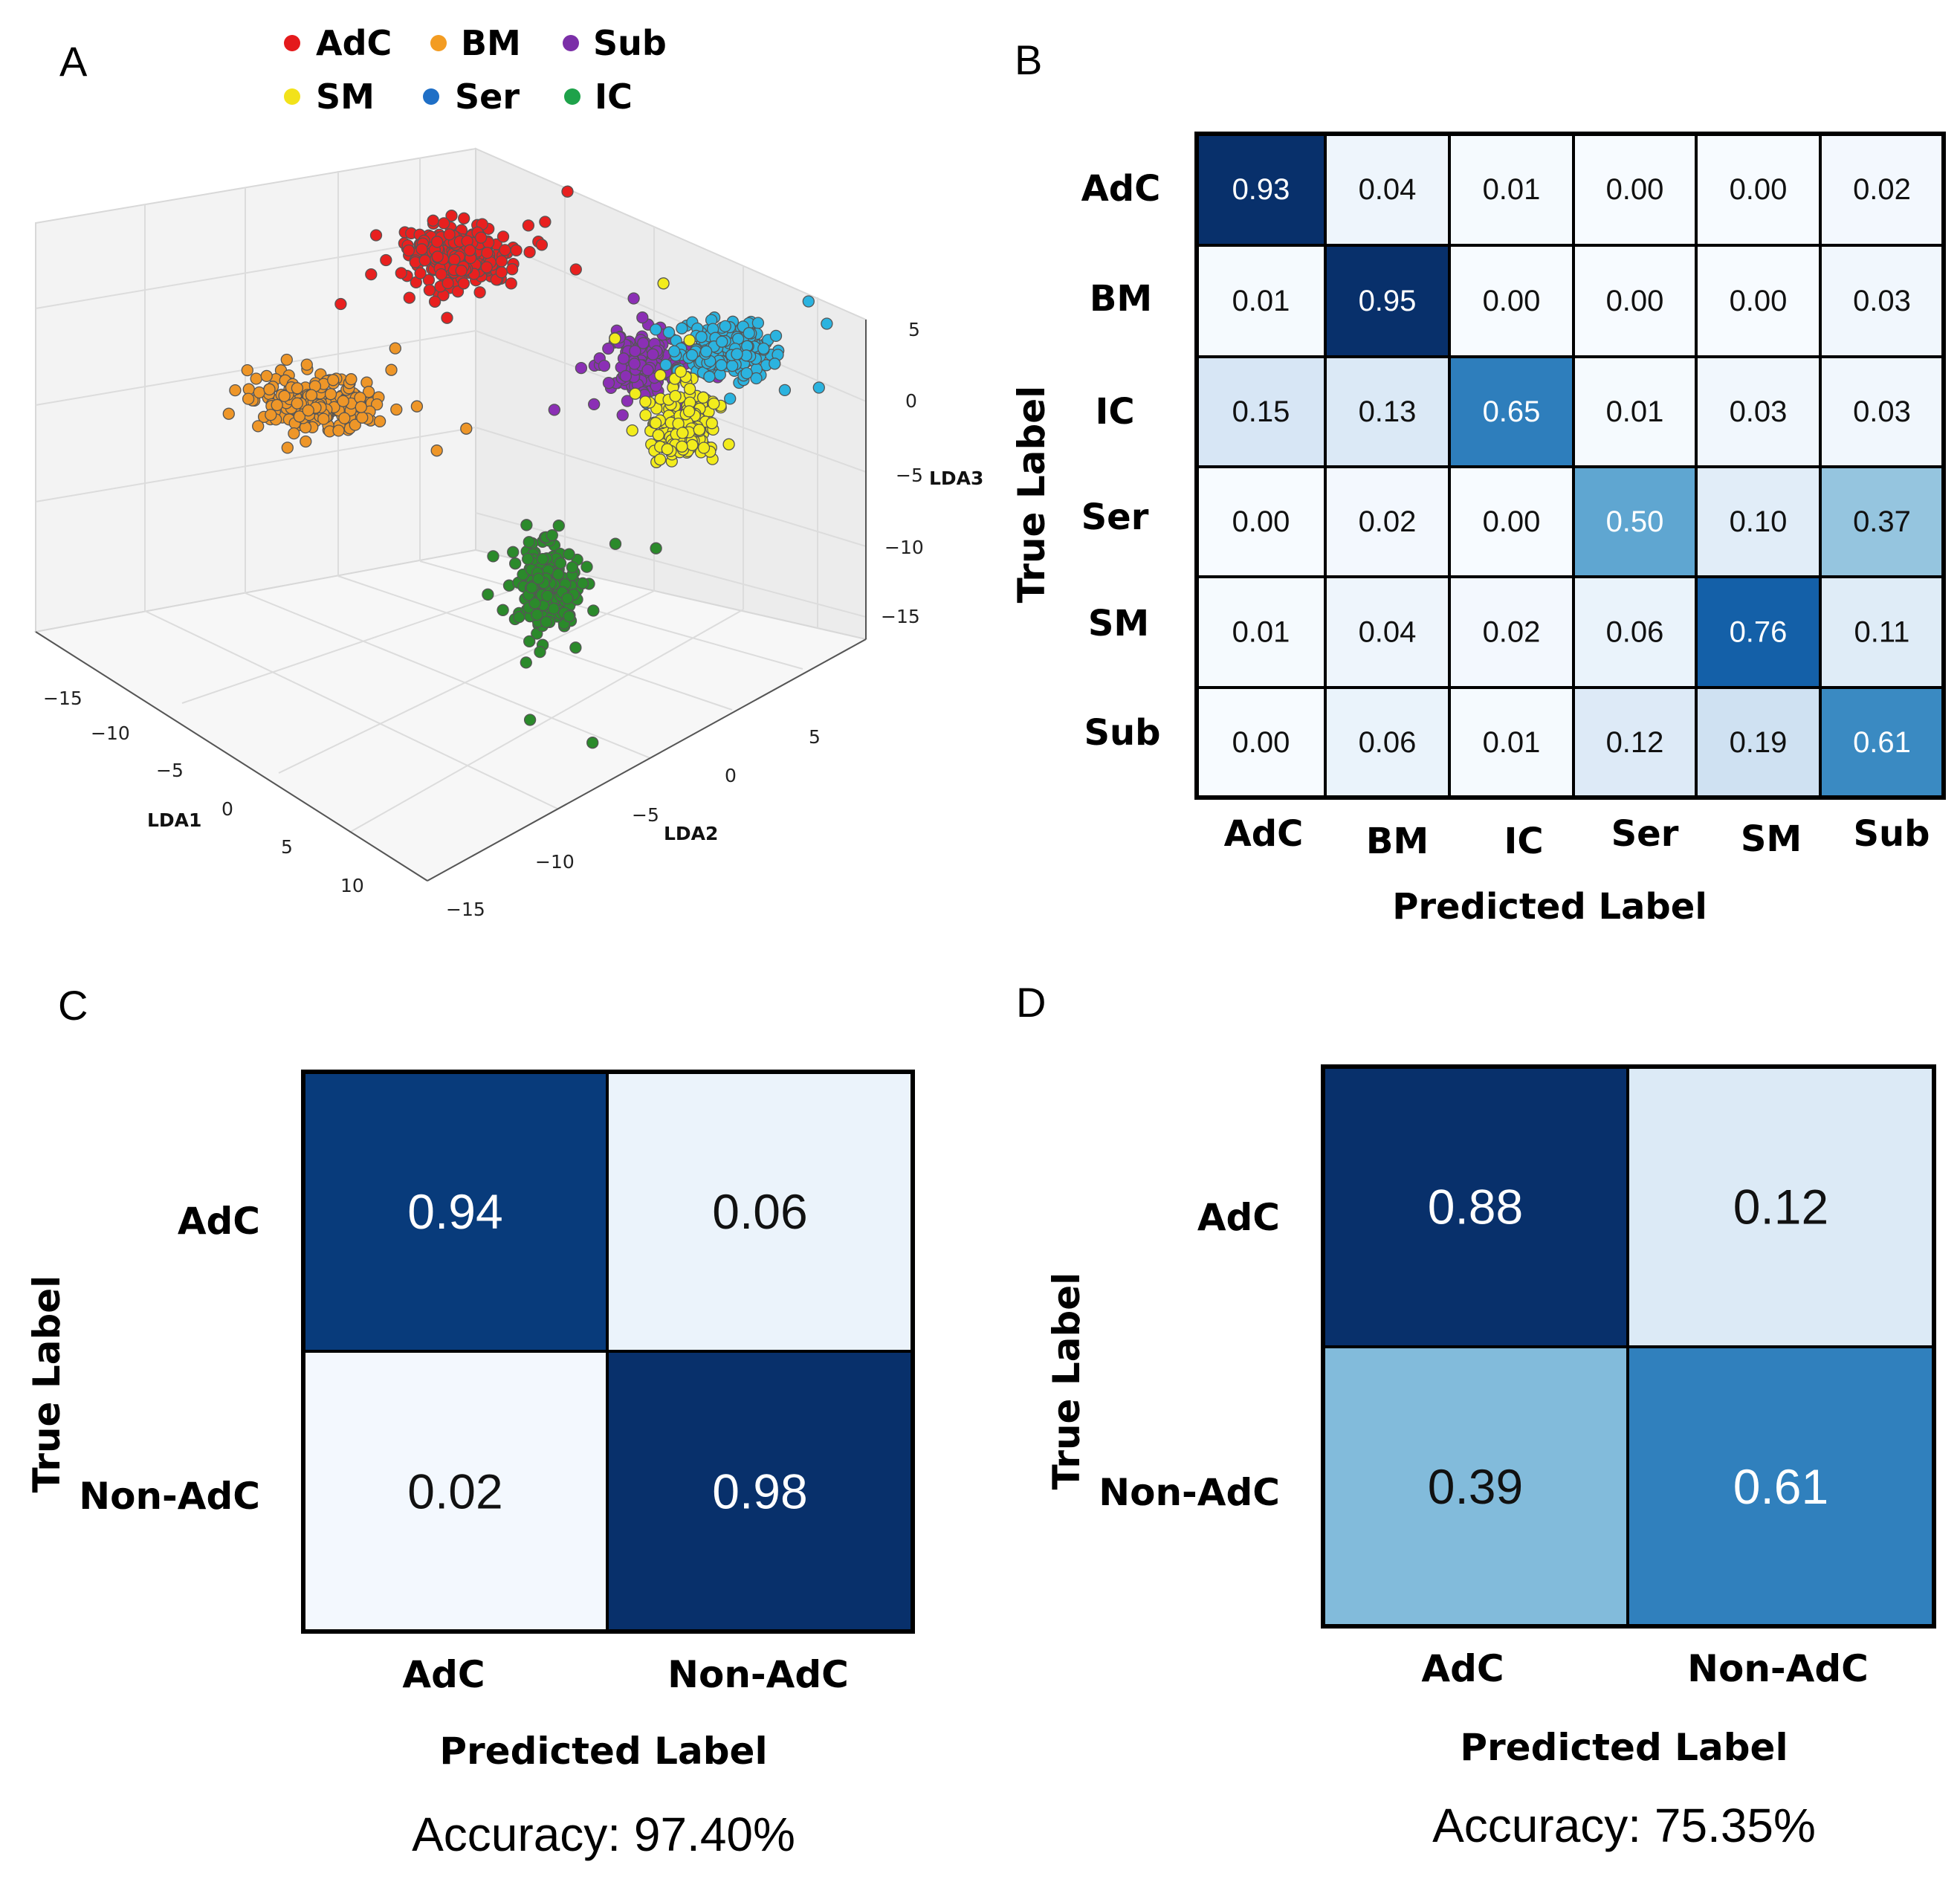 This screenshot has width=1960, height=1879. I want to click on legend-label-ser: Ser, so click(488, 97).